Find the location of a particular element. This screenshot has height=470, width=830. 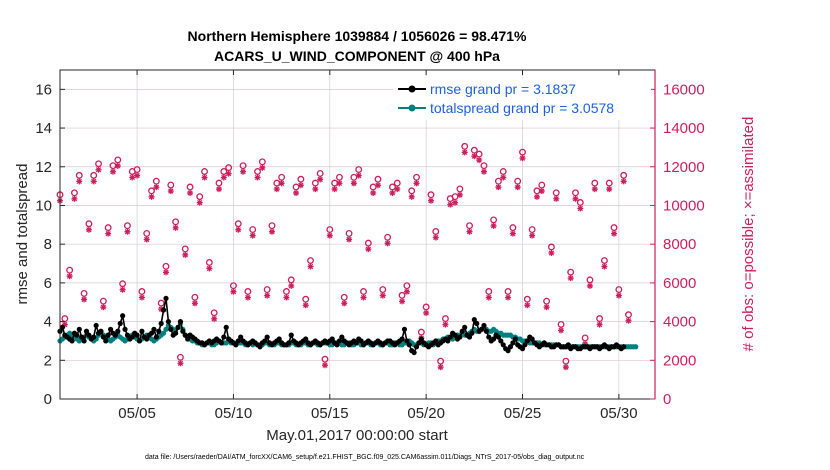

y-tick-label-left: 4 is located at coordinates (48, 322).